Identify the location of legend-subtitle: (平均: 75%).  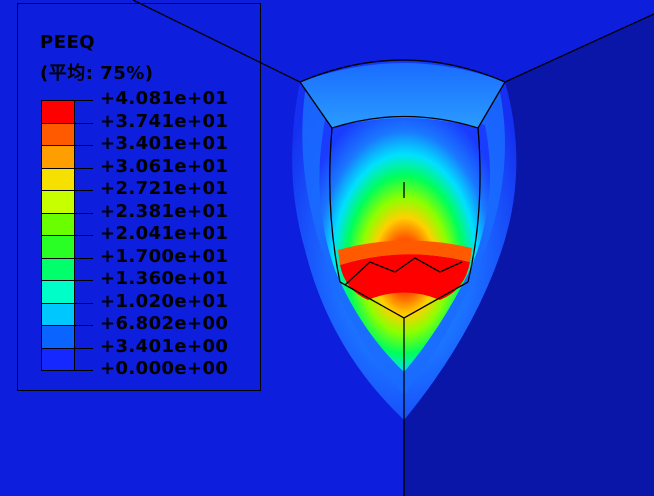
(97, 73).